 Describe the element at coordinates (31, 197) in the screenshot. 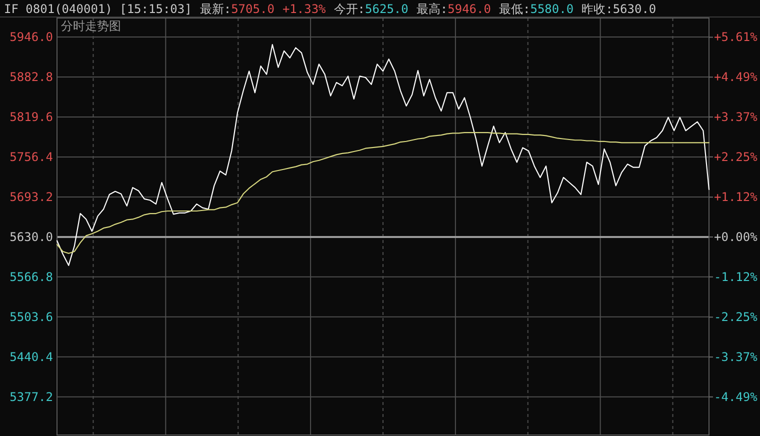

I see `y-tick-label: 5693.2` at that location.